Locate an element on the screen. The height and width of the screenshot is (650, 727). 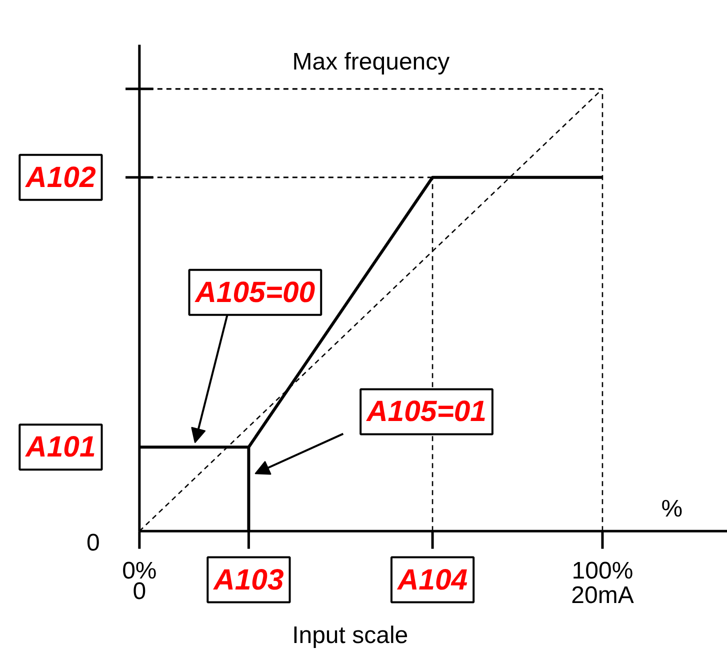
x-tick-label: A103 is located at coordinates (248, 579).